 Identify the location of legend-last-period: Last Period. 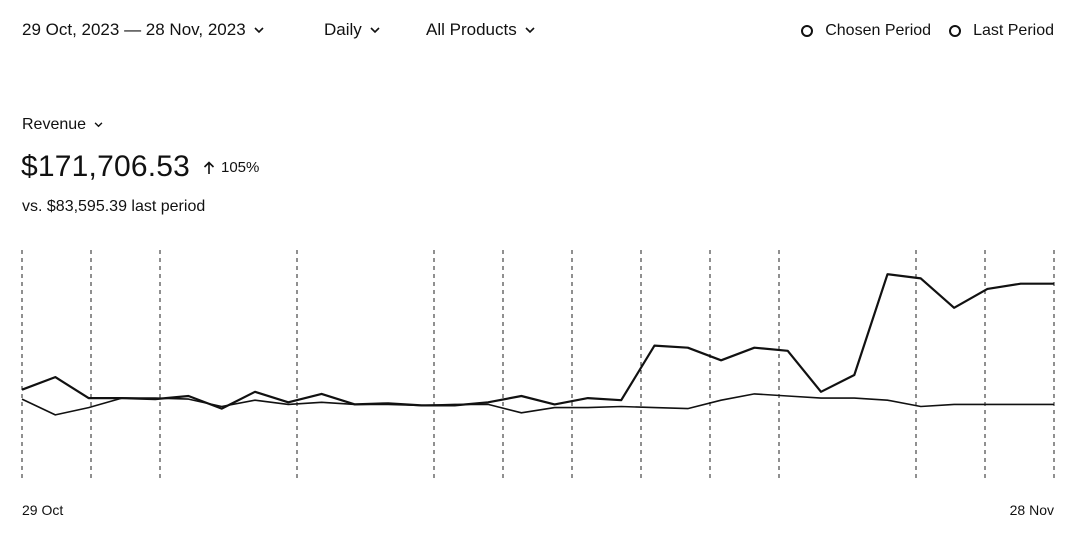
(1001, 31).